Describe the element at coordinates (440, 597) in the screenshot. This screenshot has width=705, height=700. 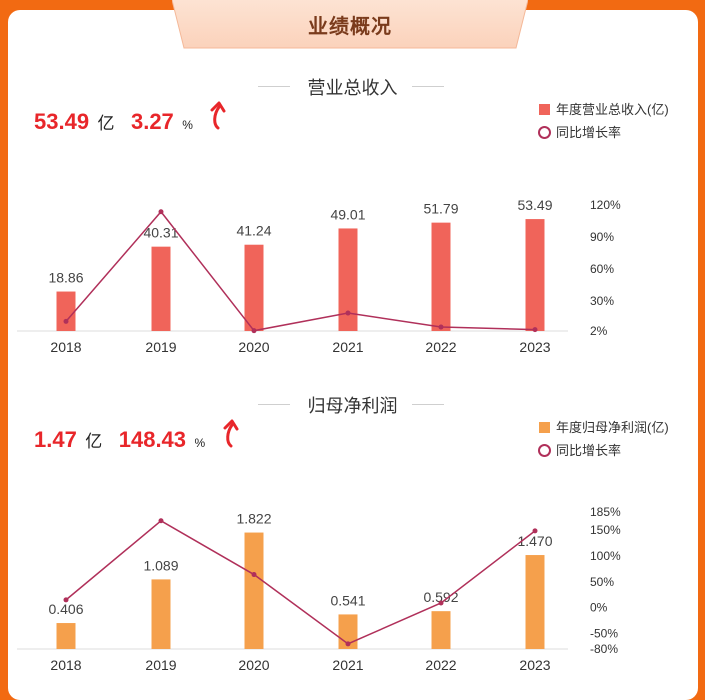
I see `profit-bar-value-label: 0.592` at that location.